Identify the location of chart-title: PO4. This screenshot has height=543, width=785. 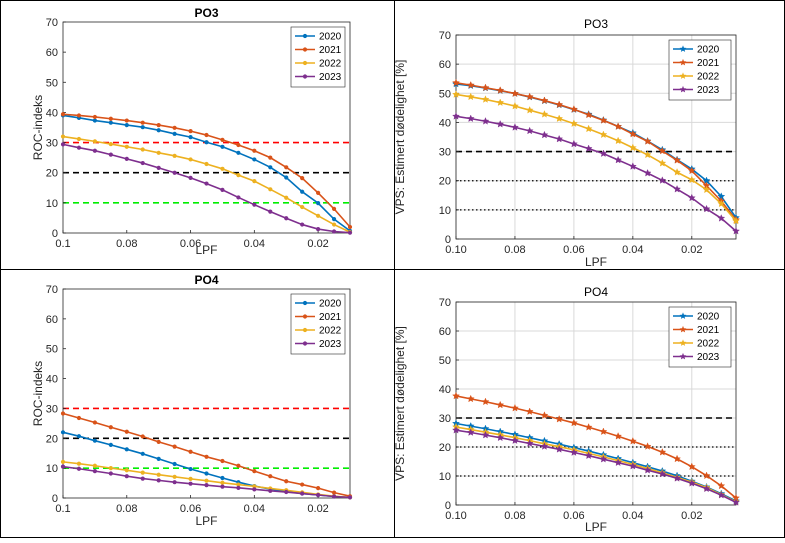
(206, 280).